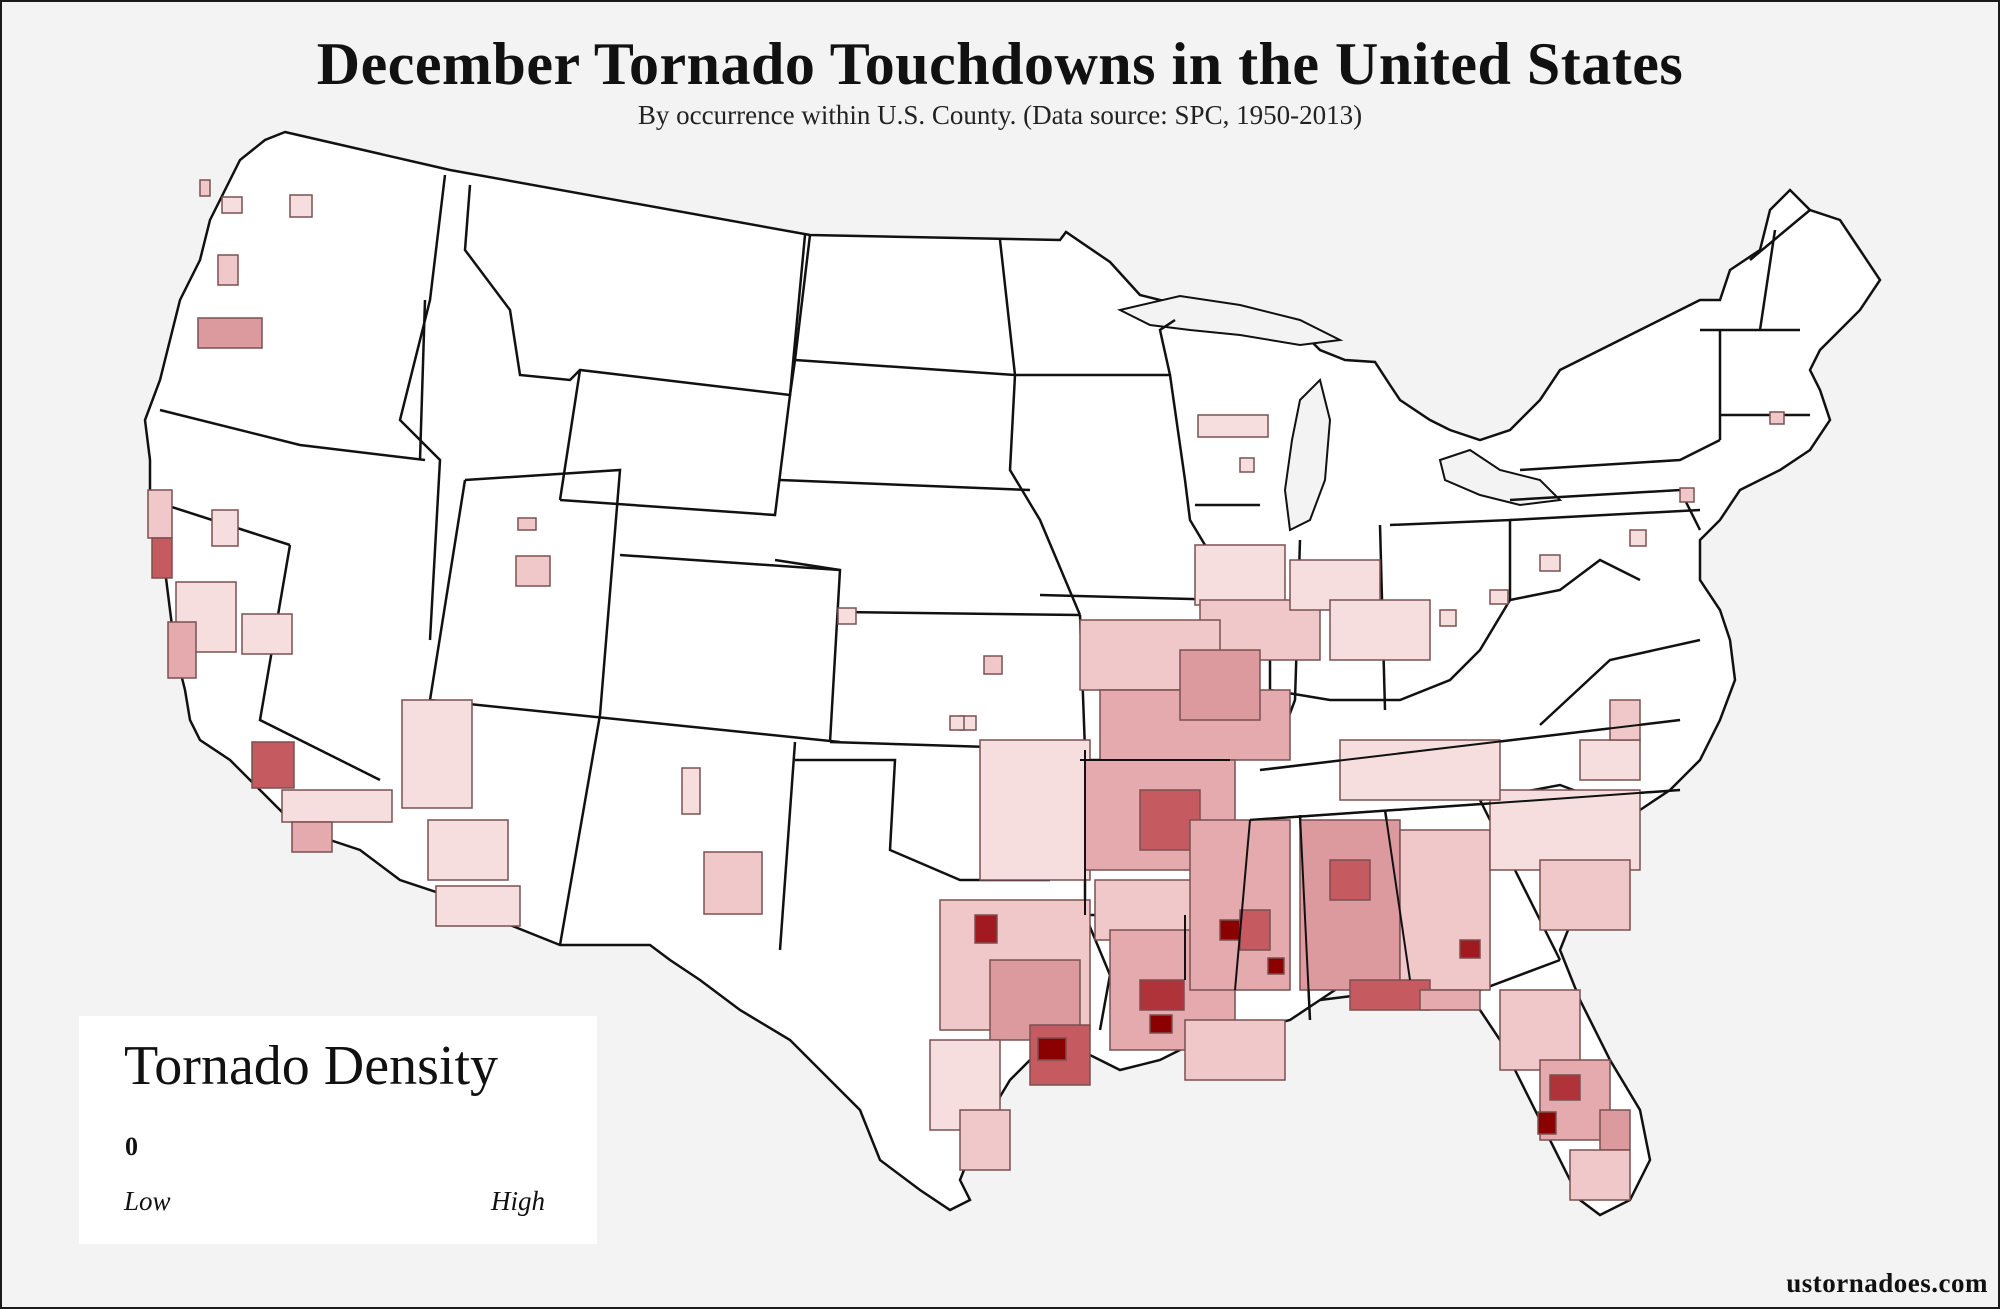  What do you see at coordinates (1307, 455) in the screenshot?
I see `lake-michigan` at bounding box center [1307, 455].